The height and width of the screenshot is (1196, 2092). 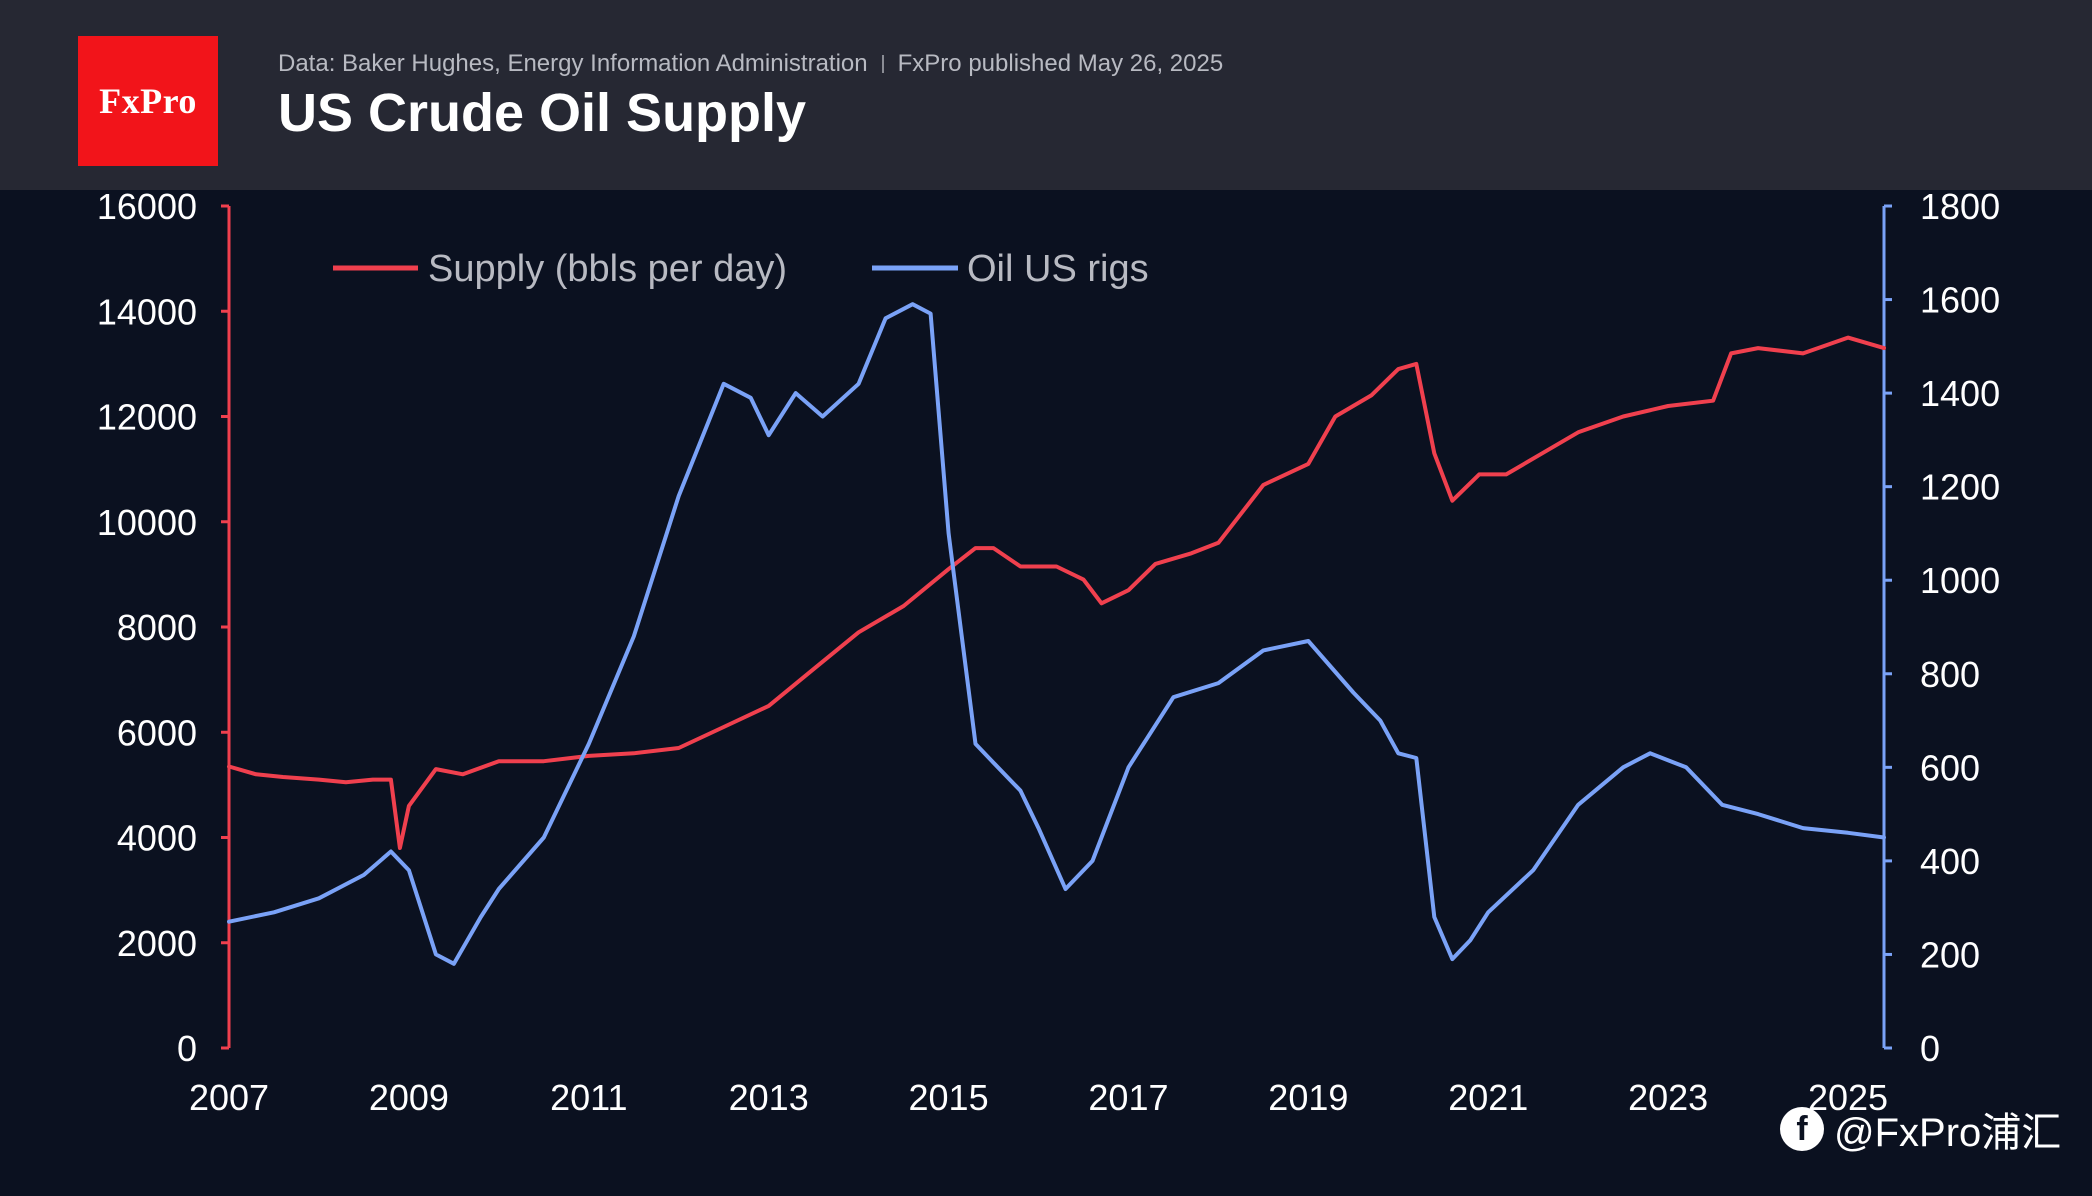 I want to click on left-axis-tick-label: 2000, so click(x=157, y=943).